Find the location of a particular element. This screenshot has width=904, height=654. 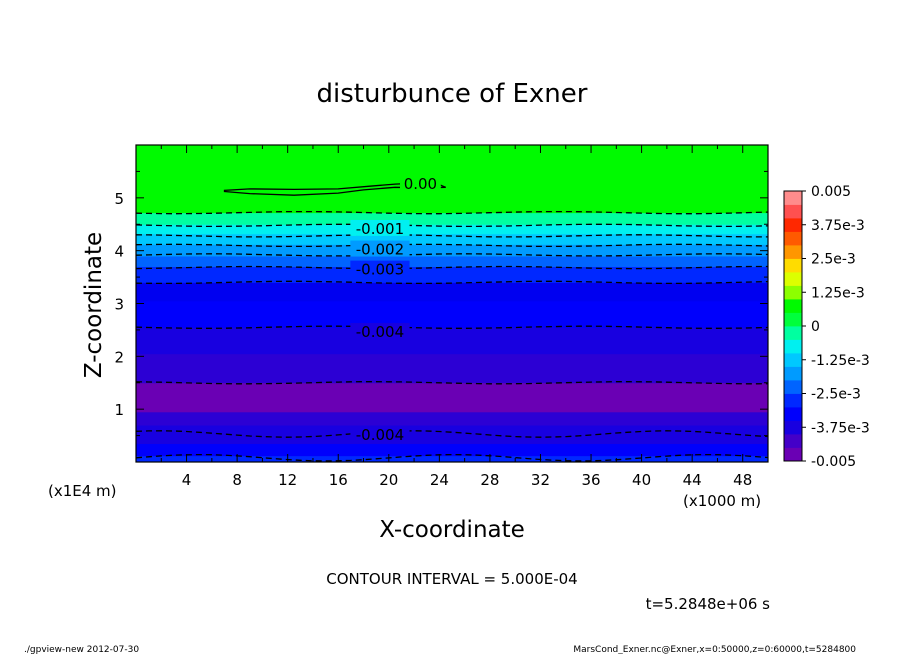

contour-label: 0.00 is located at coordinates (420, 184).